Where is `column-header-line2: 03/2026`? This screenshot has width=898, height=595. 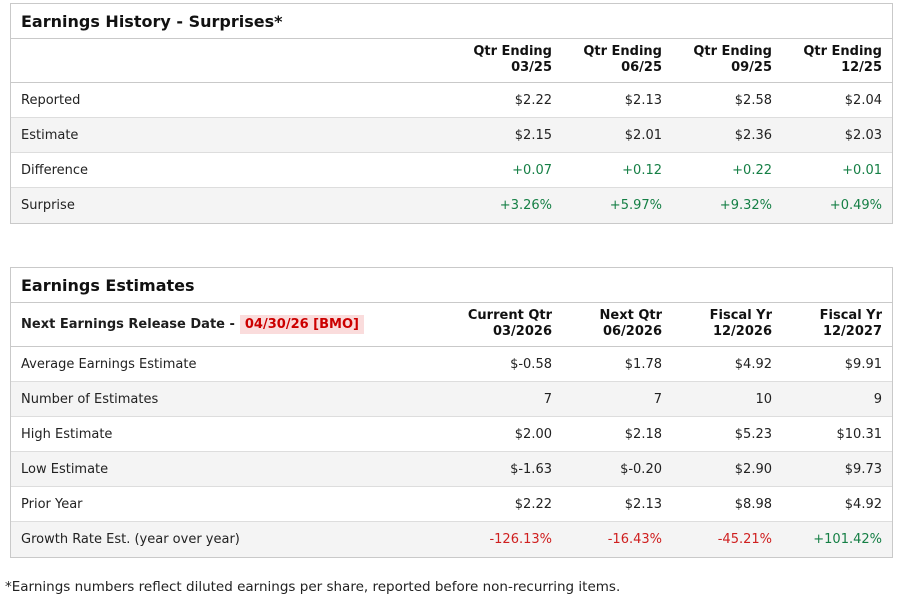
column-header-line2: 03/2026 is located at coordinates (522, 331).